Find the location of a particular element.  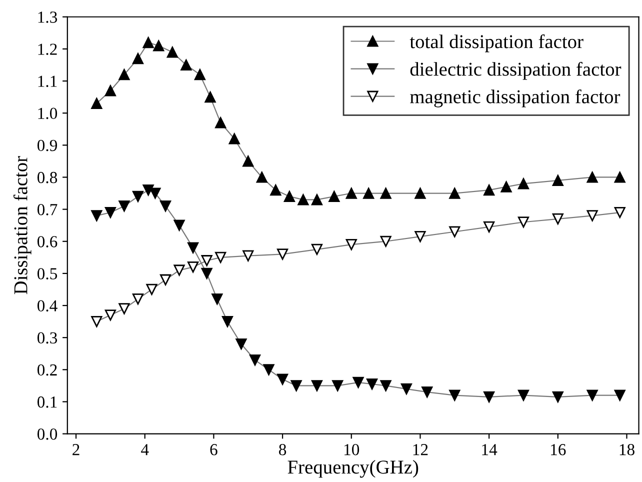

y-tick-label: 0.7 is located at coordinates (47, 210).